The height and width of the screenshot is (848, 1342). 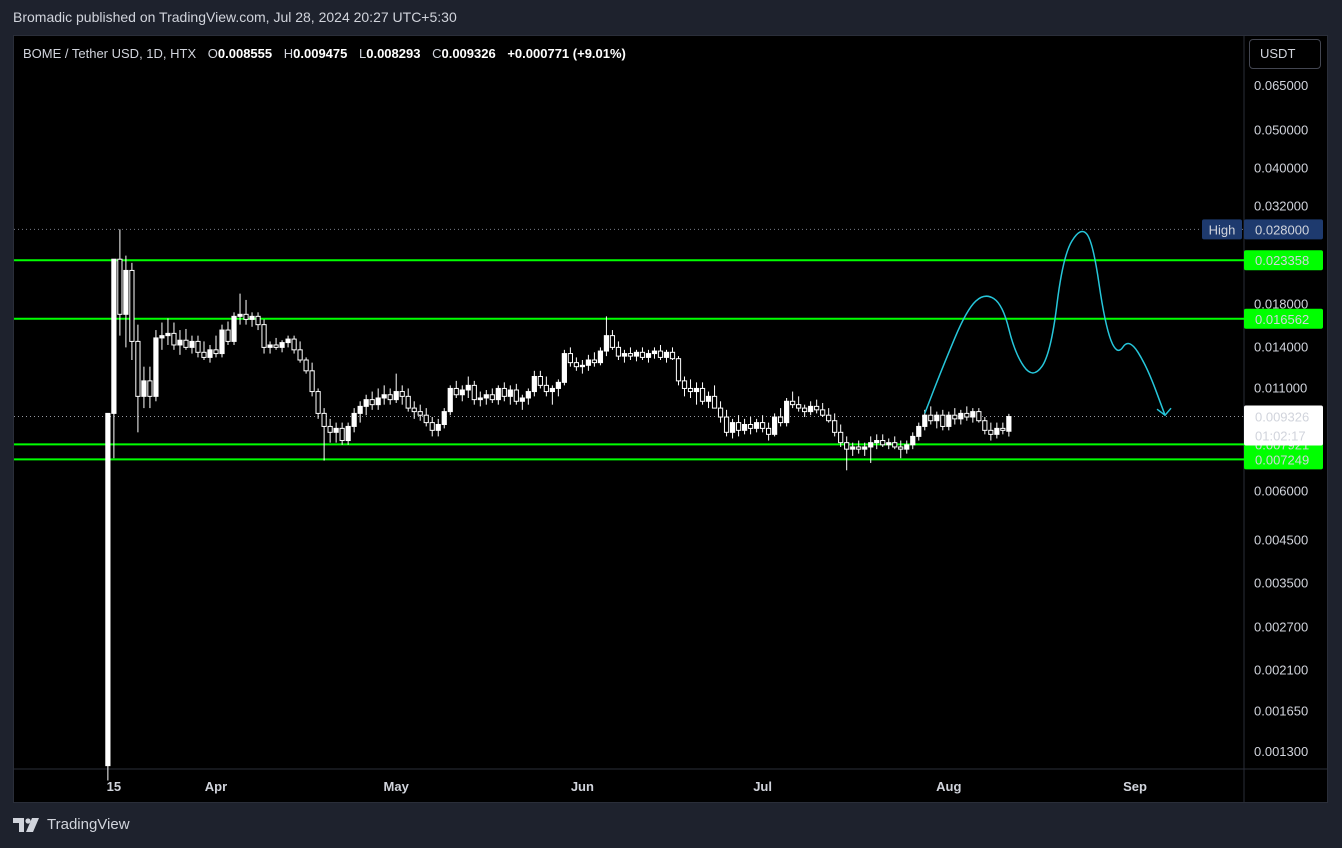 I want to click on y-tick-label-9: 0.003500, so click(x=1281, y=582).